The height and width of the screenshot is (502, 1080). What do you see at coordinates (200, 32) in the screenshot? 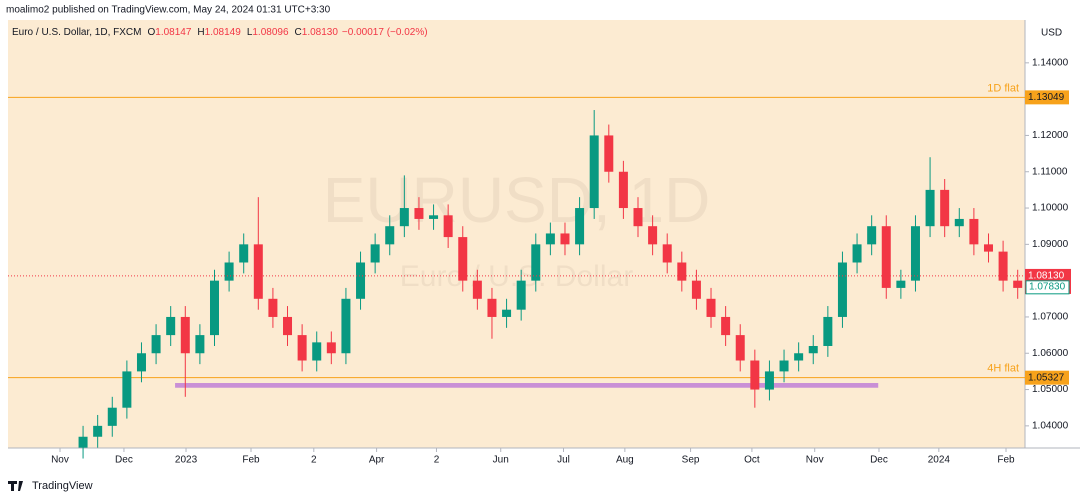
I see `ohlc-label: H` at bounding box center [200, 32].